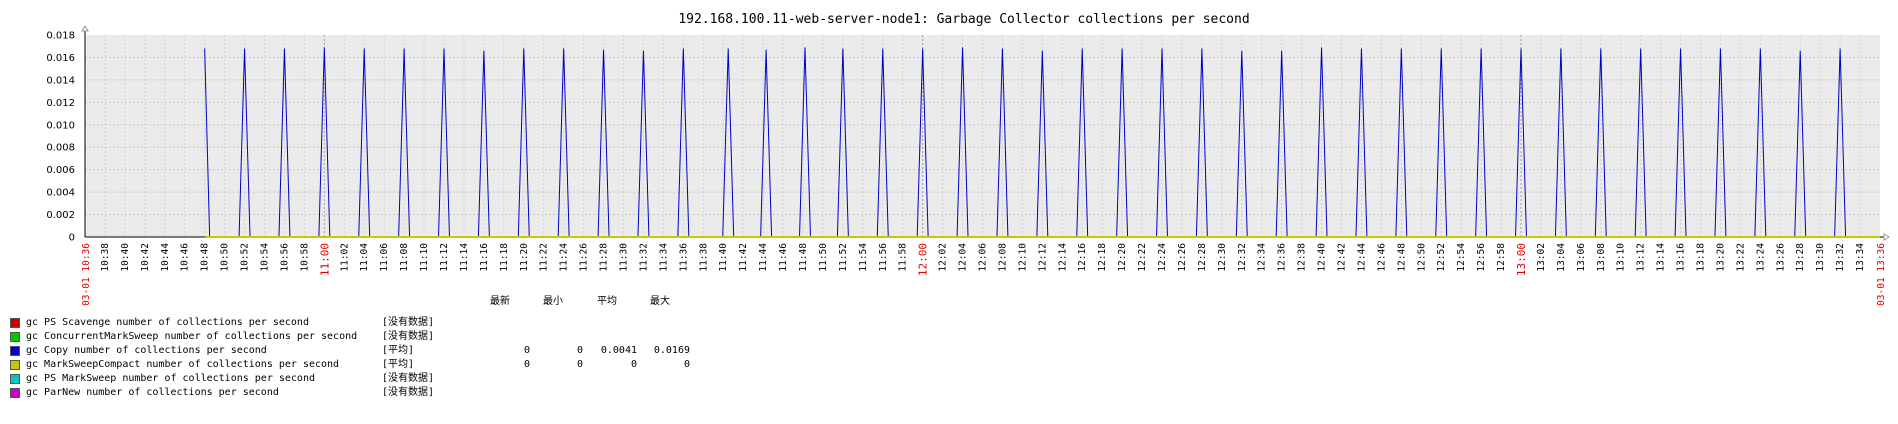  What do you see at coordinates (464, 257) in the screenshot?
I see `x-tick-label: 11:14` at bounding box center [464, 257].